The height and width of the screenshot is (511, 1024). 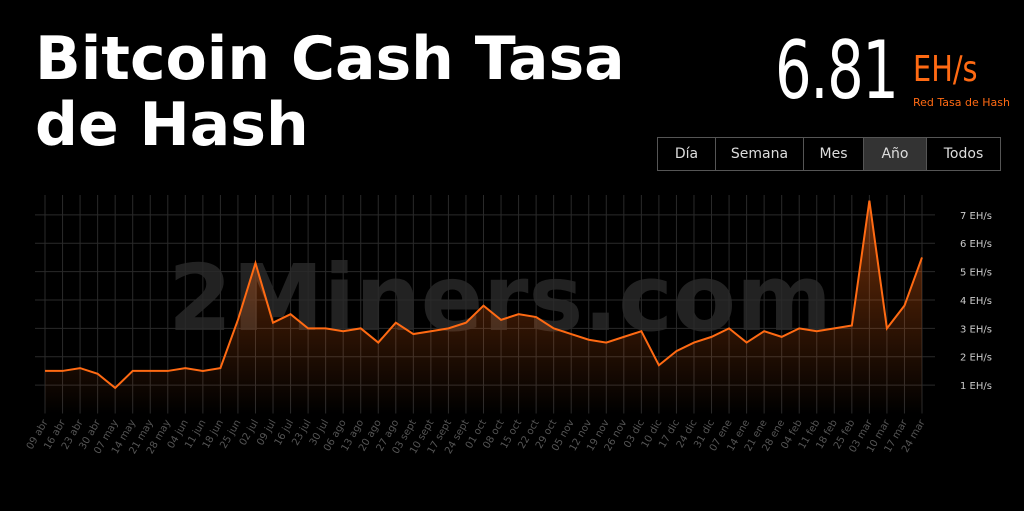 What do you see at coordinates (895, 154) in the screenshot?
I see `range-button: Año` at bounding box center [895, 154].